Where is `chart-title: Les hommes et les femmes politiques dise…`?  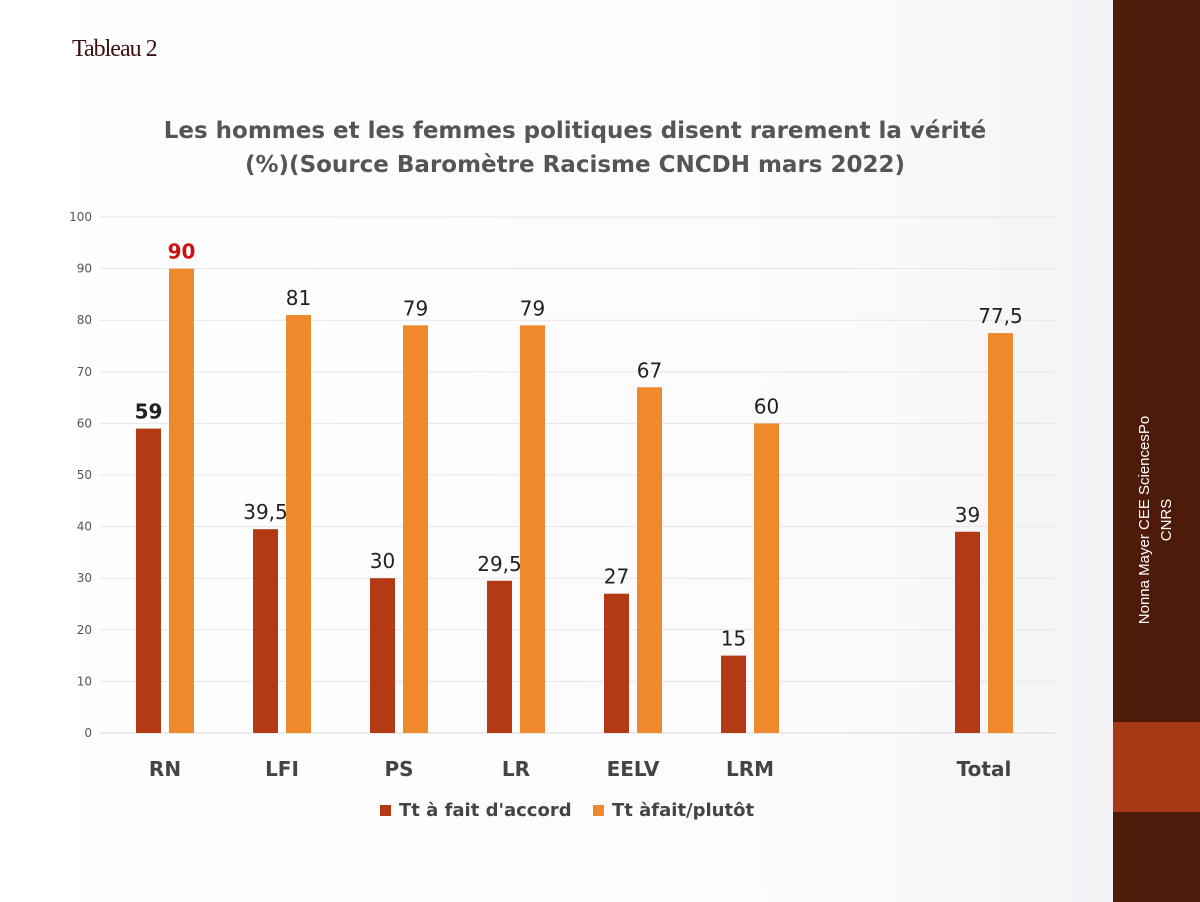
chart-title: Les hommes et les femmes politiques dise… is located at coordinates (575, 148).